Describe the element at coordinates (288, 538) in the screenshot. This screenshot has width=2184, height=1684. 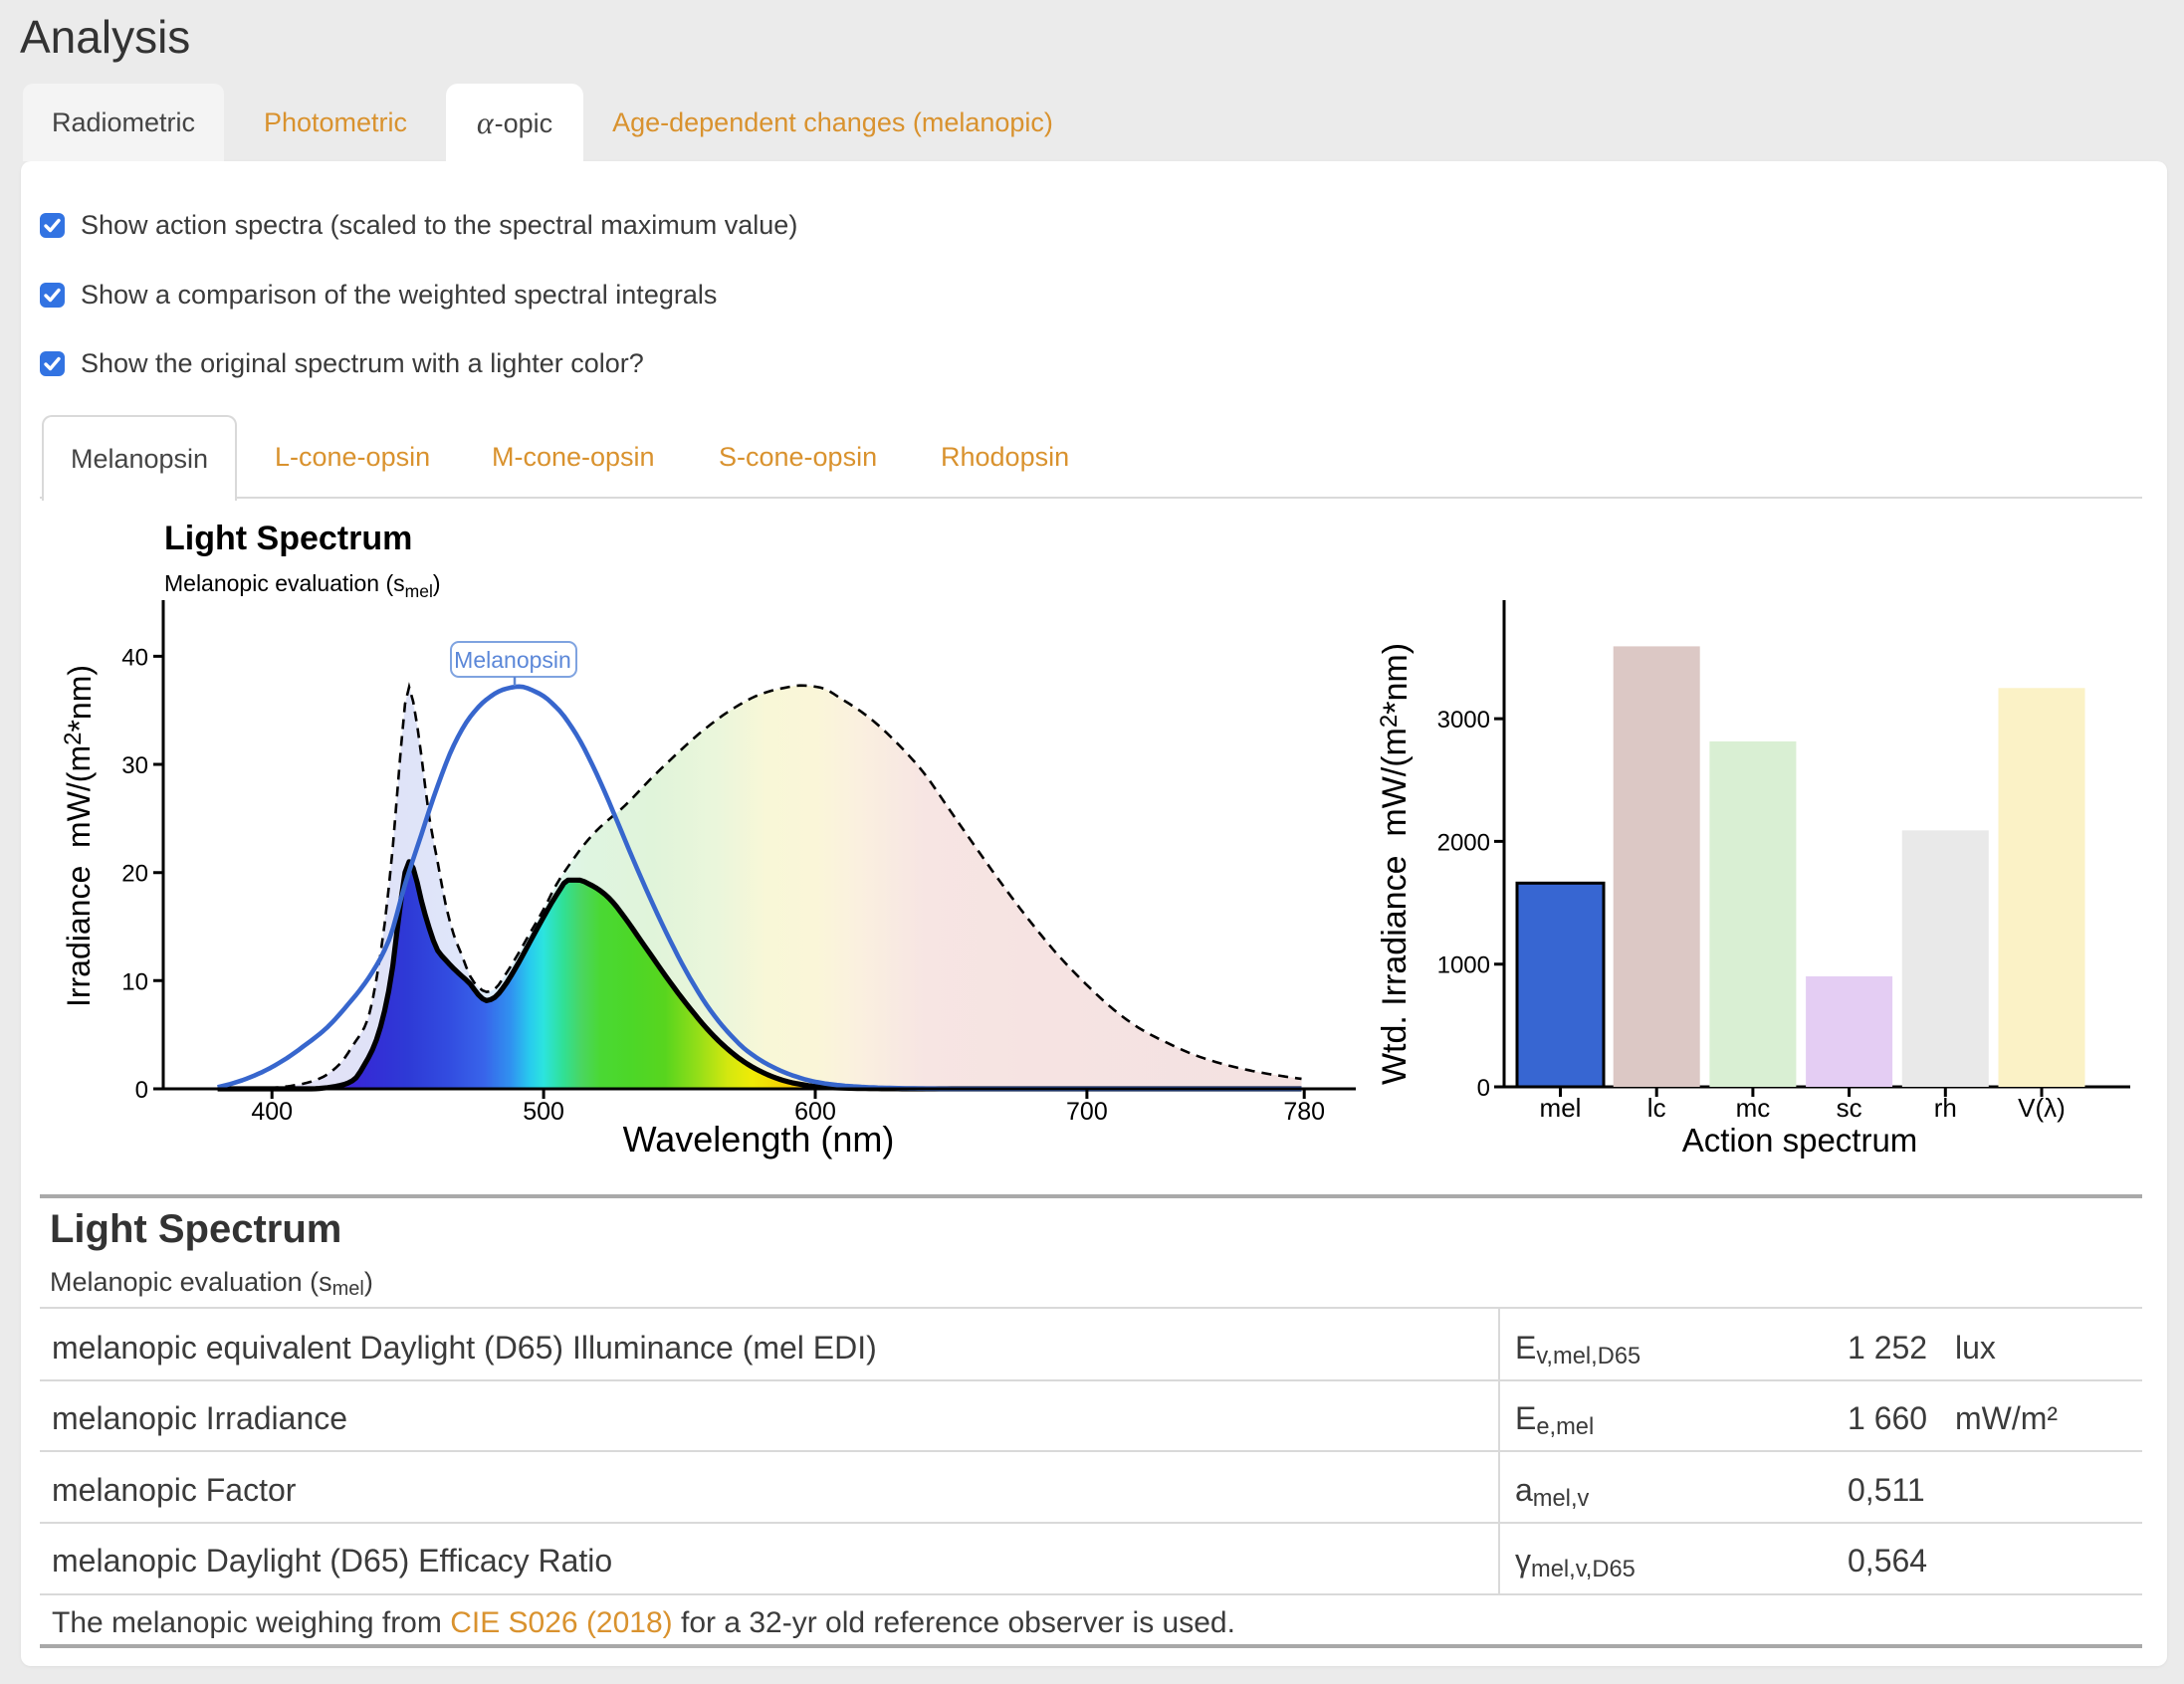
I see `svg-text: Light Spectrum` at that location.